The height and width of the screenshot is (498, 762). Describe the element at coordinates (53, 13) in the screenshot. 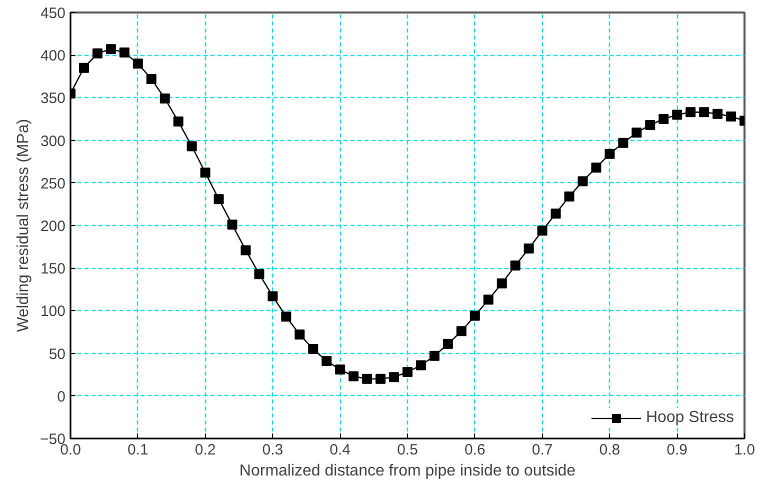

I see `y-tick-label: 450` at that location.